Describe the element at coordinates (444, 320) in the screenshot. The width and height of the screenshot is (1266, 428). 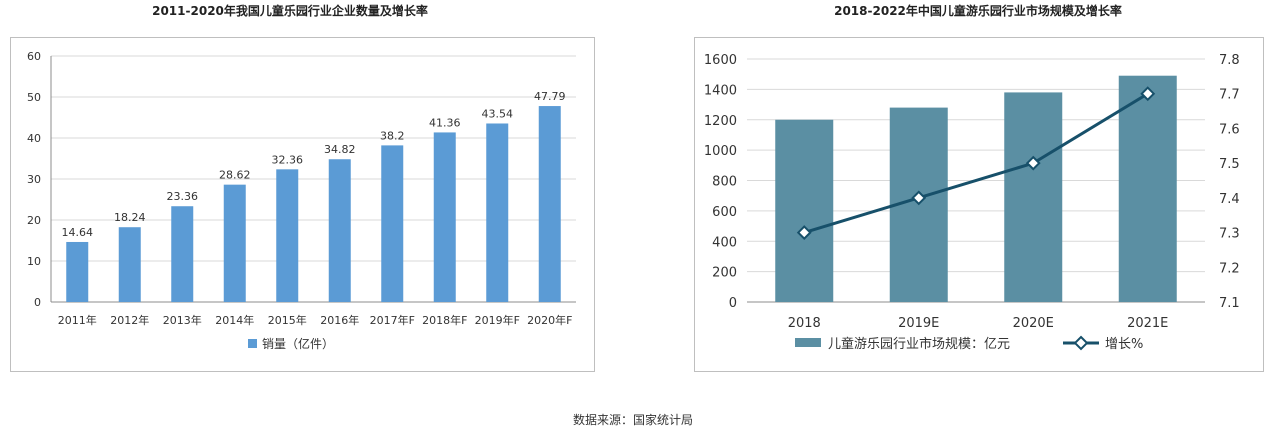
I see `x-tick-label: 2018年F` at that location.